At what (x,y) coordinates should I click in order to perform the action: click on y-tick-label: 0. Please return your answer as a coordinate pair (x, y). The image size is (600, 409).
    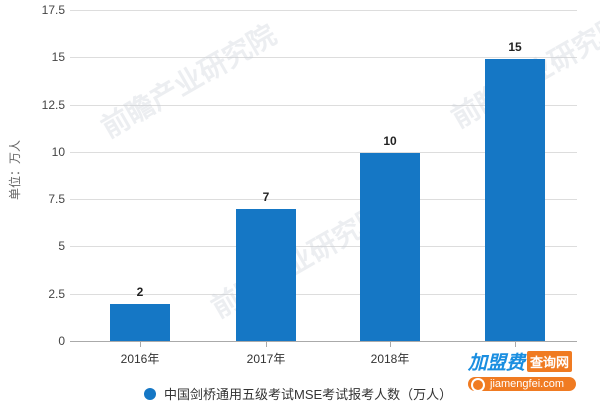
    Looking at the image, I should click on (61, 341).